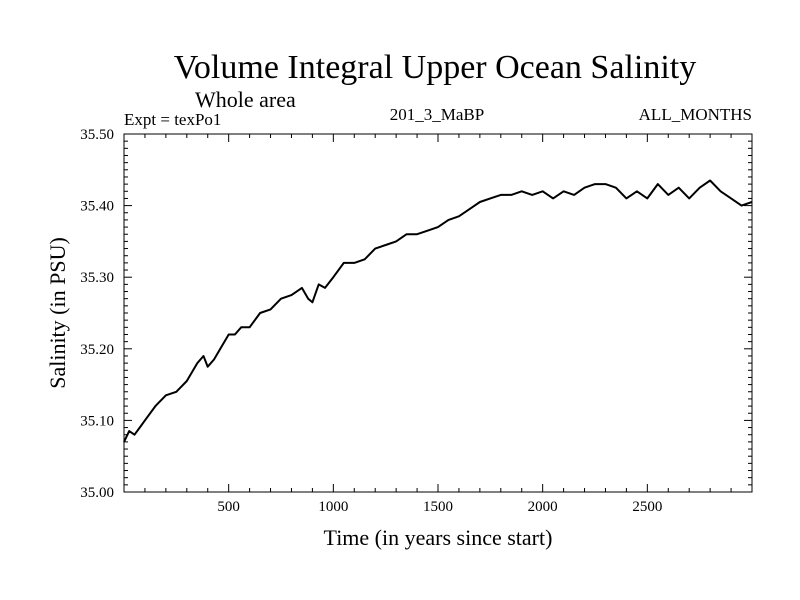  I want to click on y-tick-label: 35.00, so click(97, 493).